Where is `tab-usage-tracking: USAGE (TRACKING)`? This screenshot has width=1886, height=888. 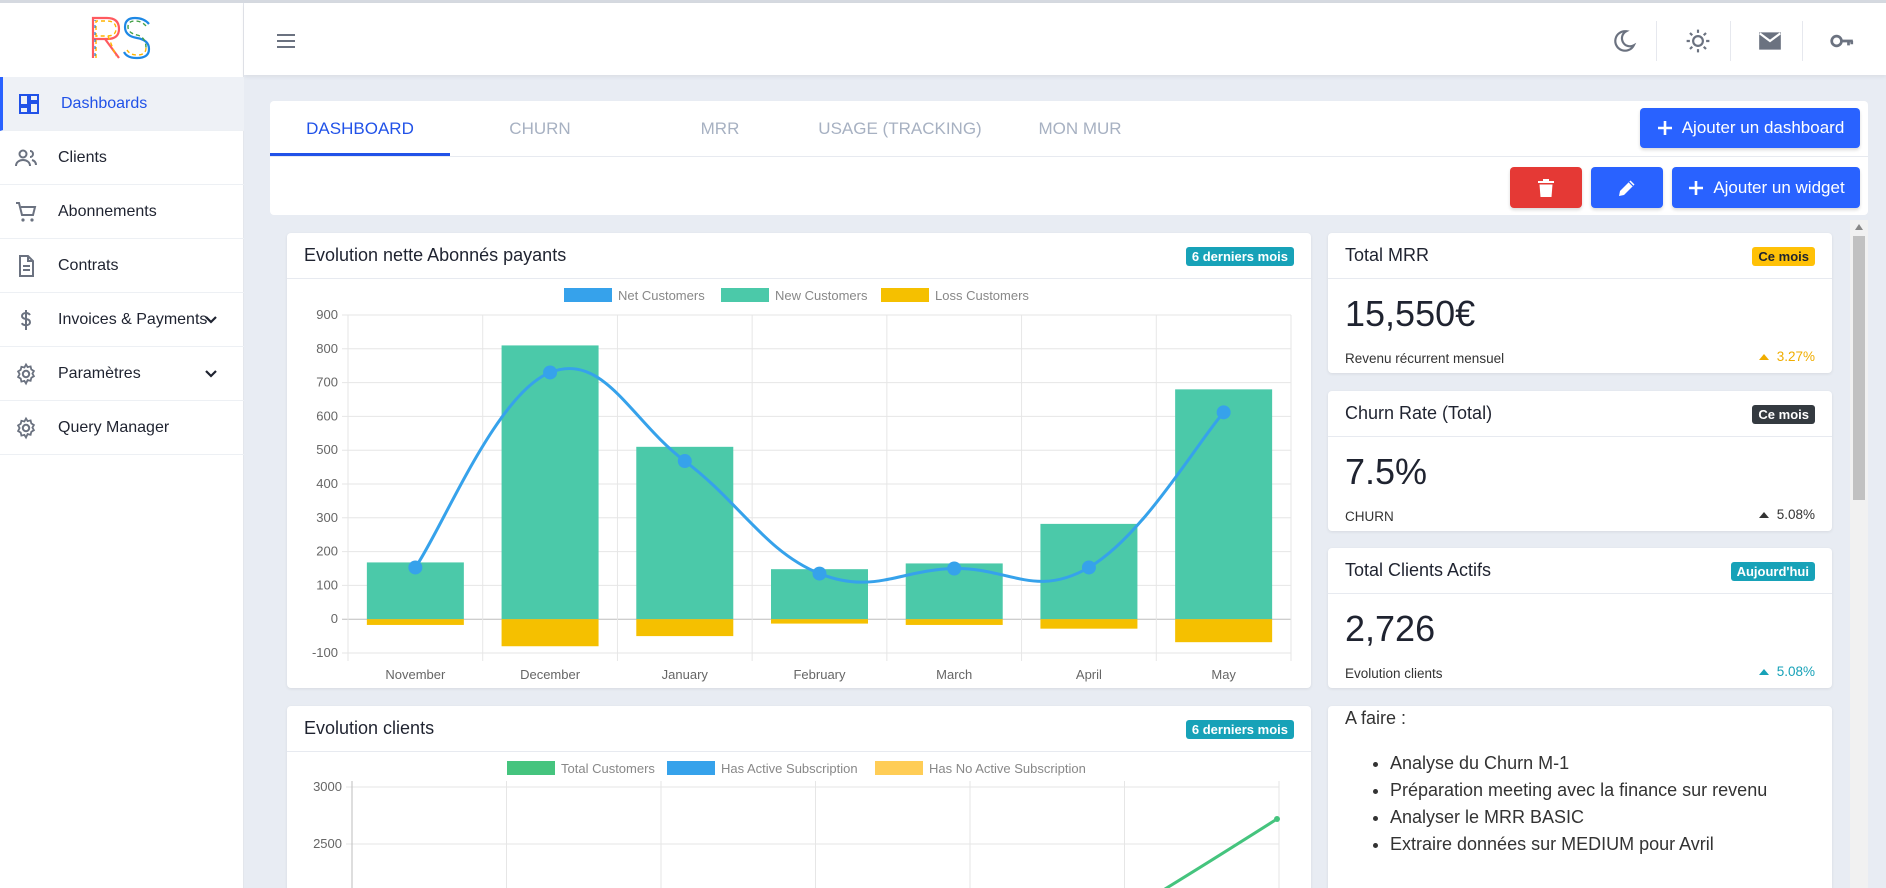 tab-usage-tracking: USAGE (TRACKING) is located at coordinates (900, 128).